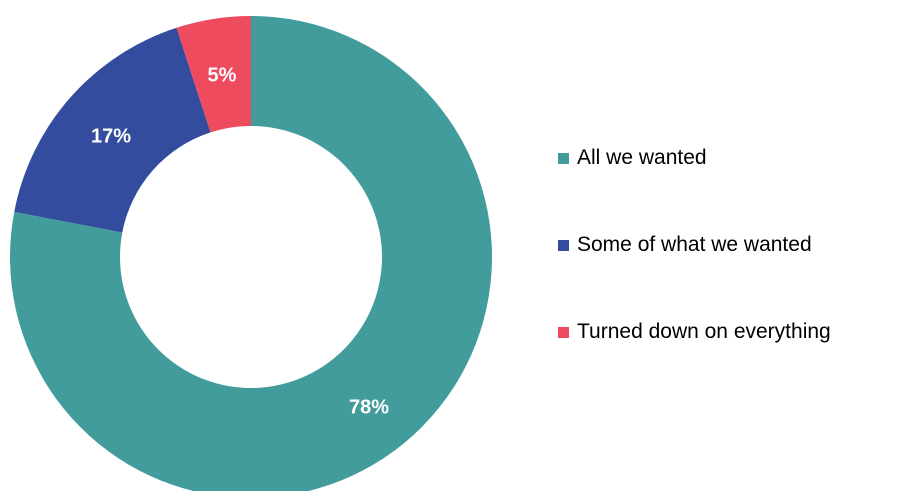 The width and height of the screenshot is (898, 491). I want to click on slice-value-label: 5%, so click(222, 75).